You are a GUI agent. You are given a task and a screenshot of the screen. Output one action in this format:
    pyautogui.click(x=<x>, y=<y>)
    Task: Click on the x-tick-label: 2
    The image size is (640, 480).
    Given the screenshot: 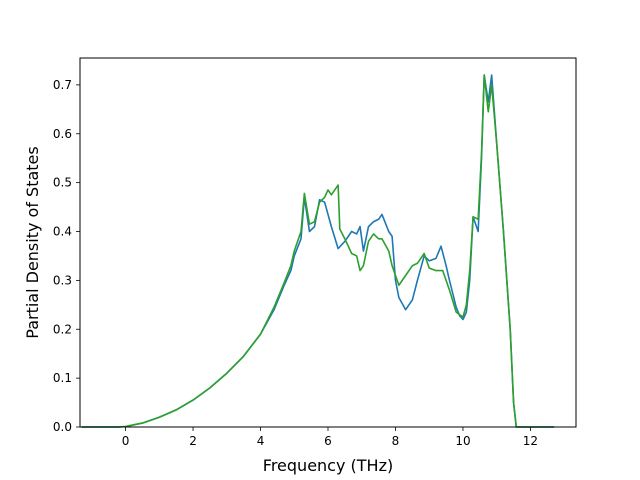 What is the action you would take?
    pyautogui.click(x=193, y=441)
    